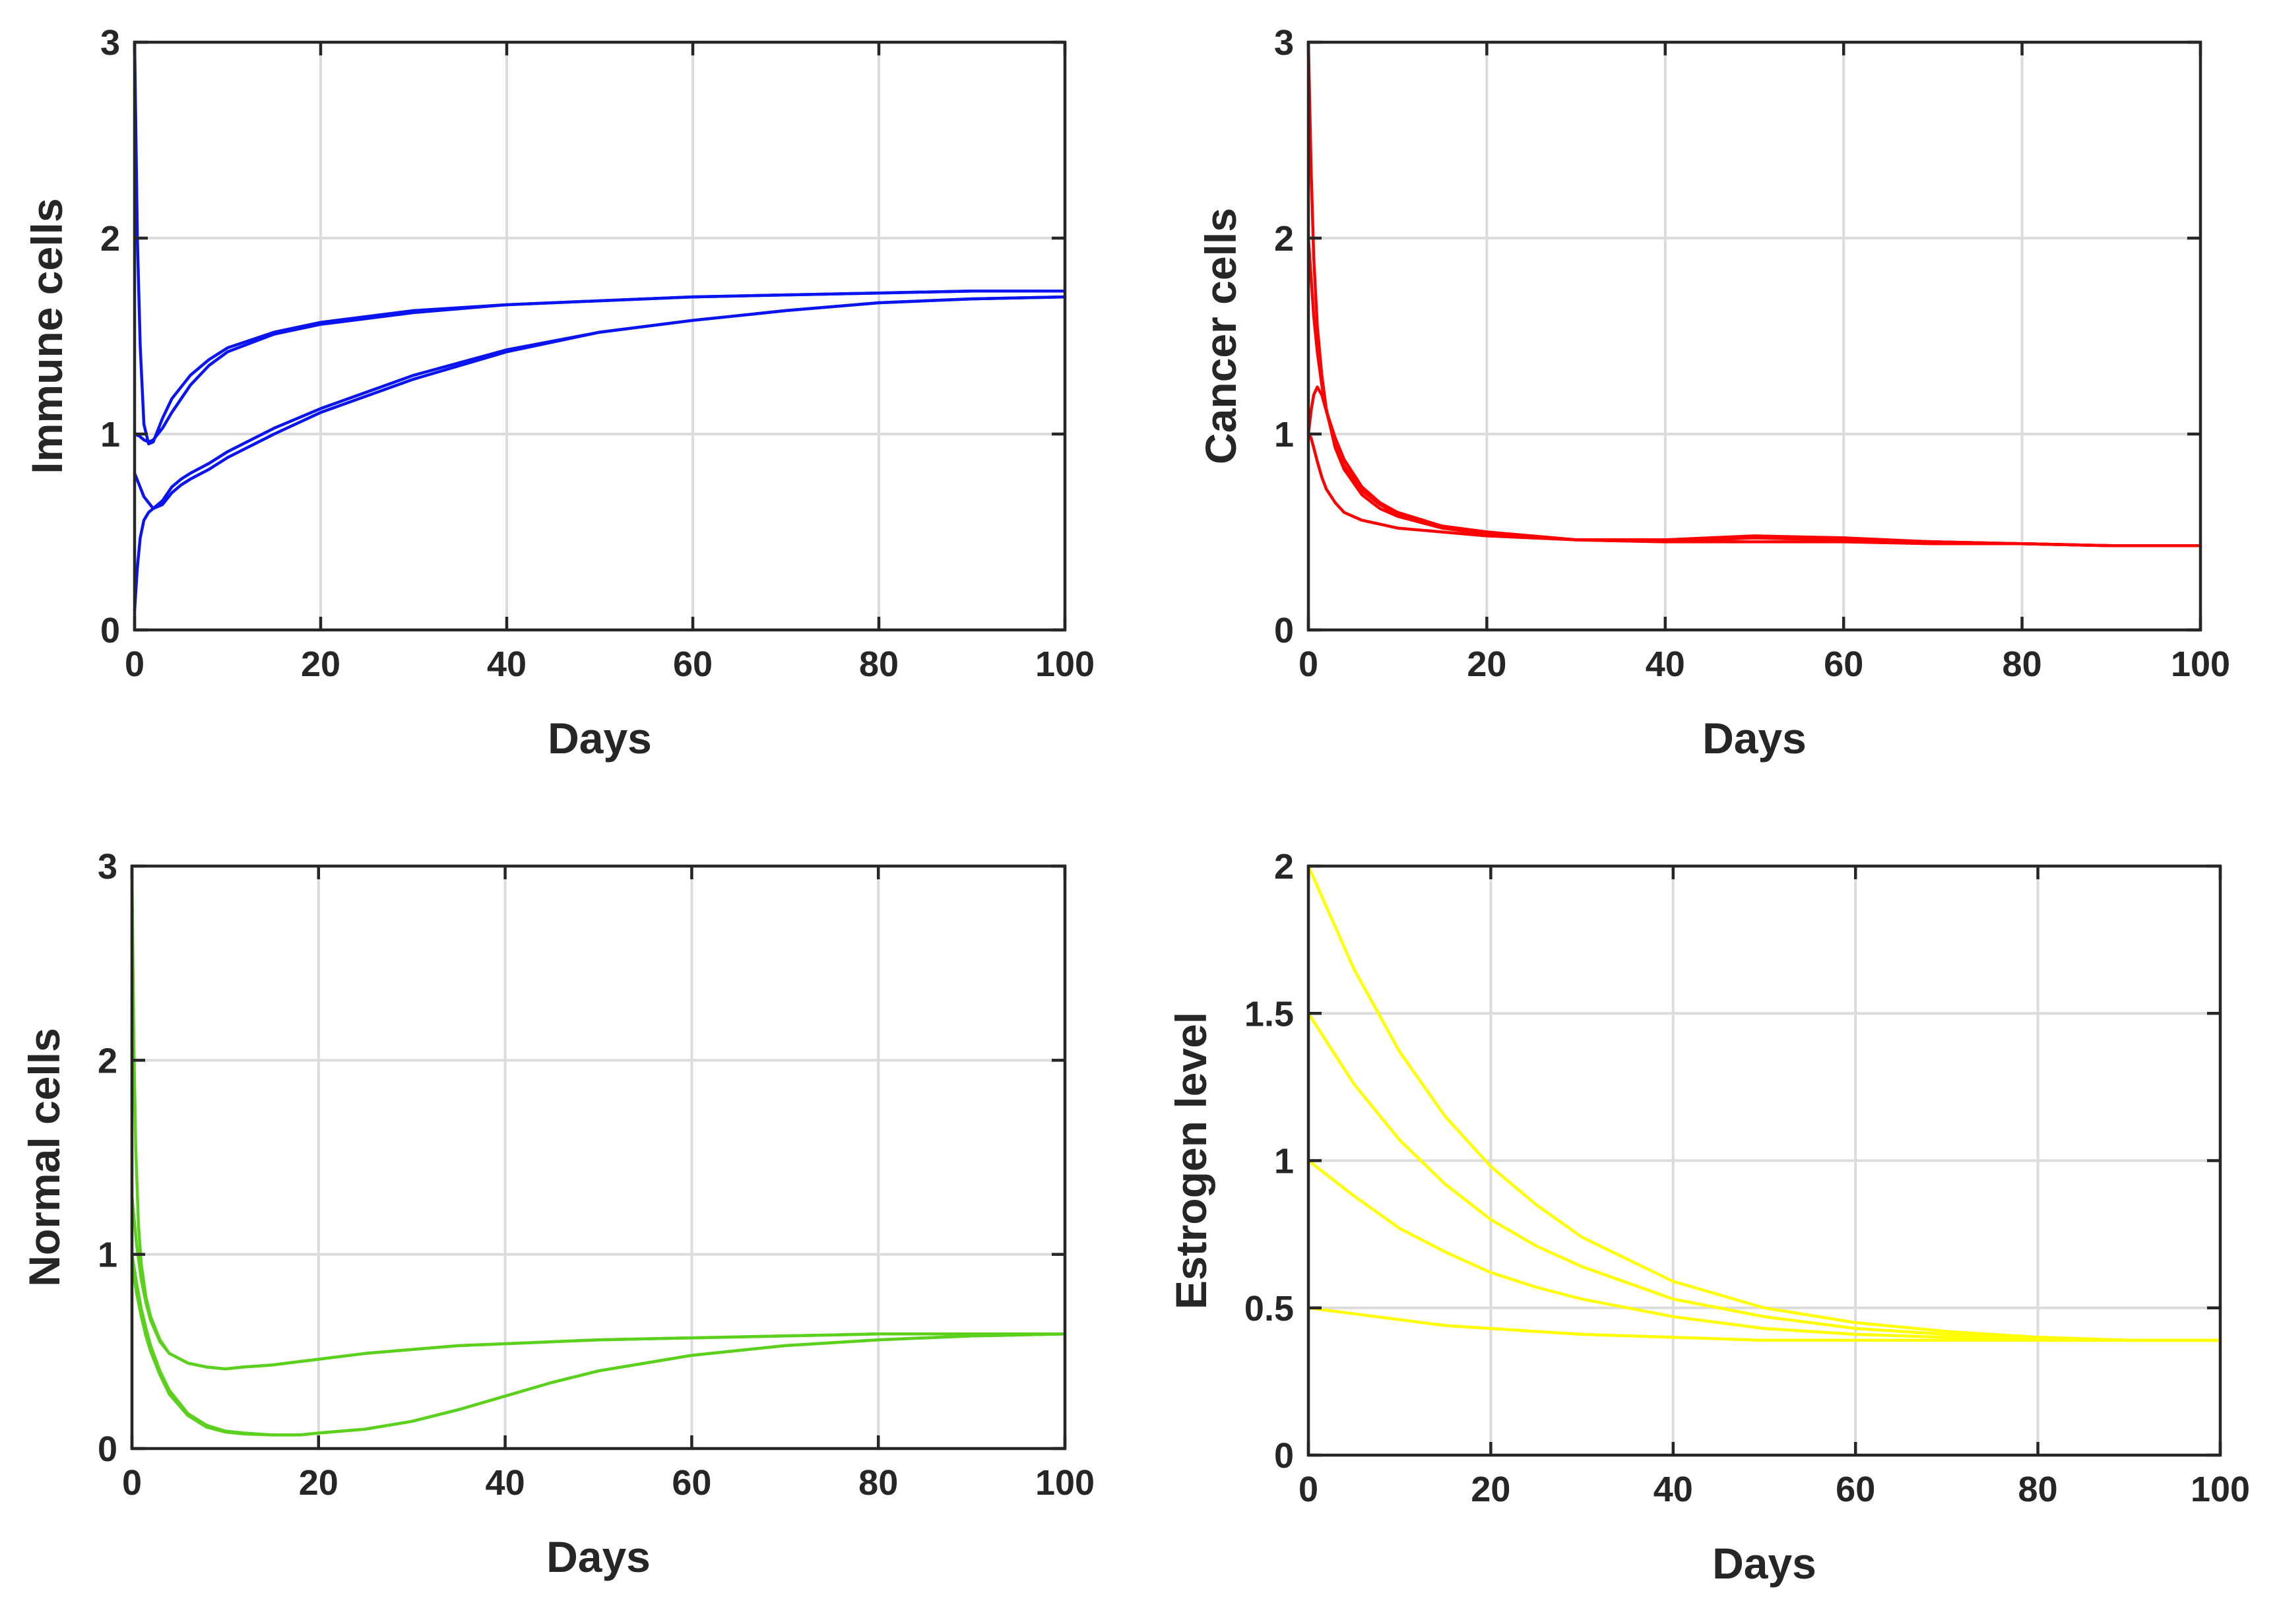 This screenshot has width=2277, height=1624. Describe the element at coordinates (1269, 1014) in the screenshot. I see `y-tick-label: 1.5` at that location.